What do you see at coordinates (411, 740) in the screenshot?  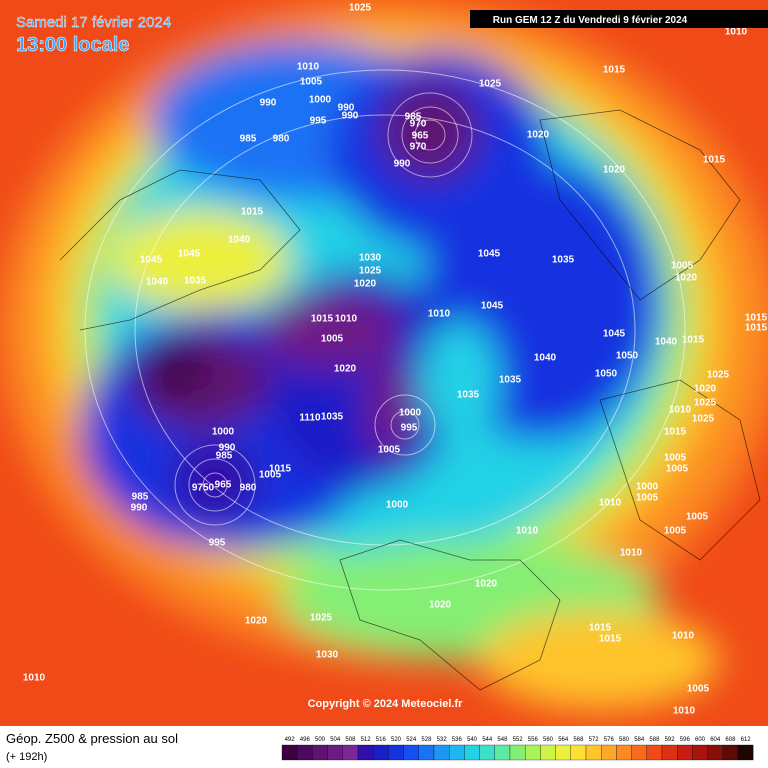 I see `scale-label: 524` at bounding box center [411, 740].